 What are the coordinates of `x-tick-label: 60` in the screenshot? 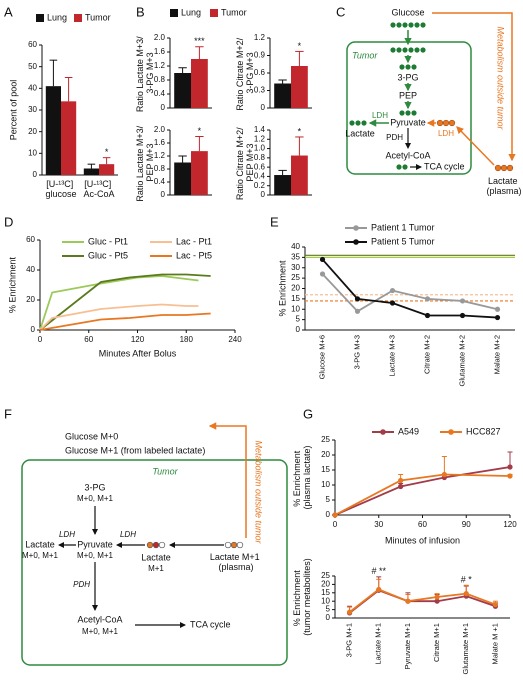 It's located at (88, 339).